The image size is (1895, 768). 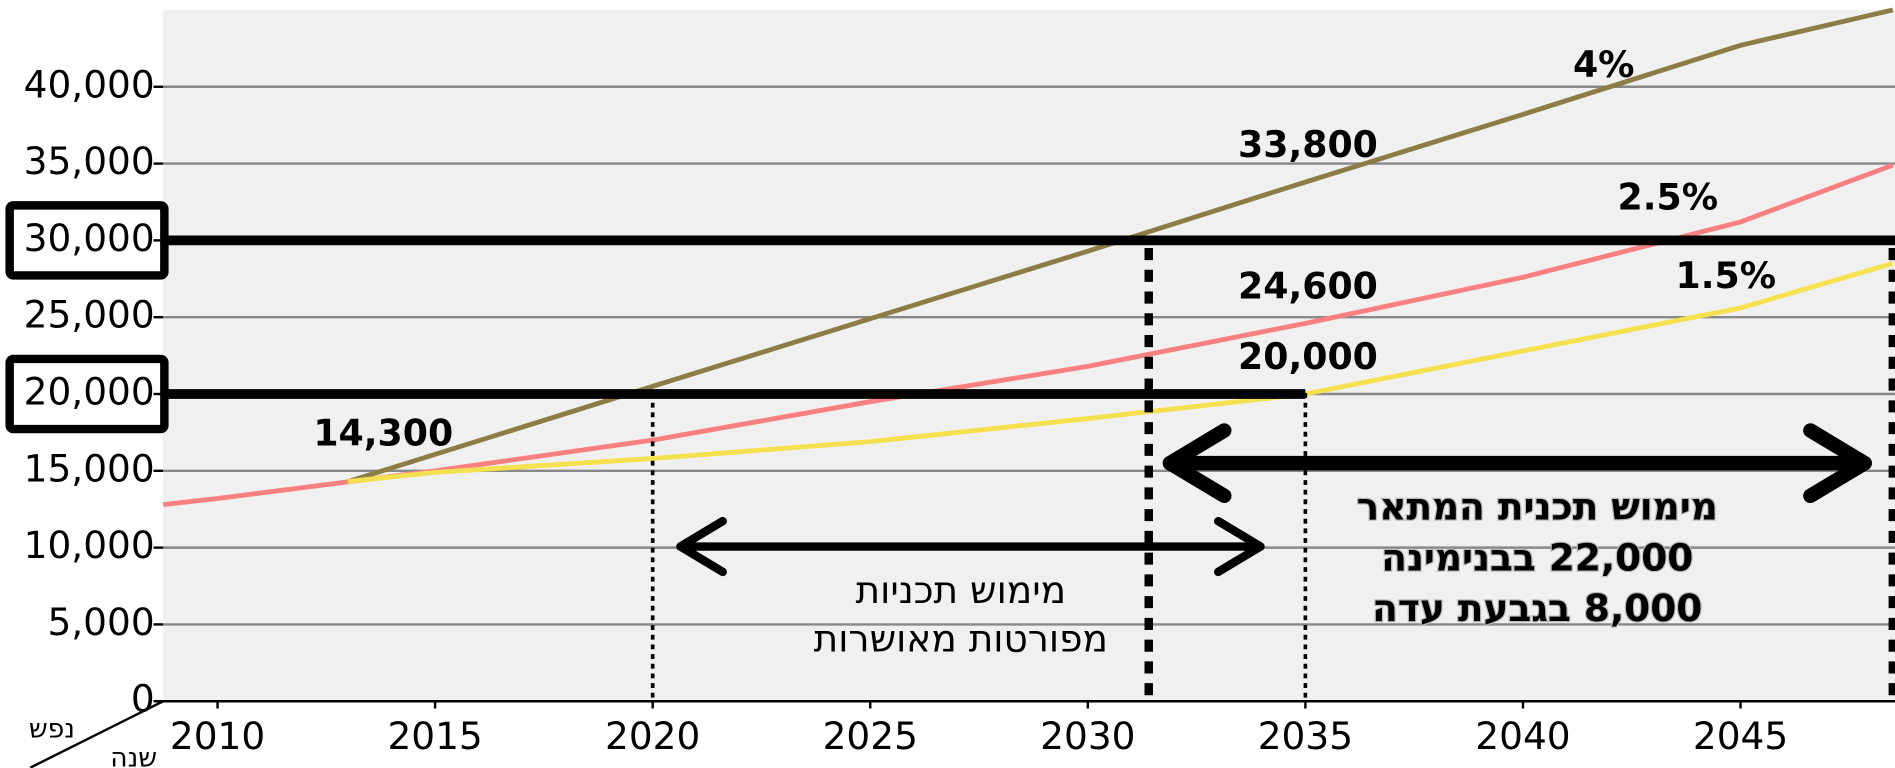 I want to click on value-label: 14,300, so click(x=383, y=433).